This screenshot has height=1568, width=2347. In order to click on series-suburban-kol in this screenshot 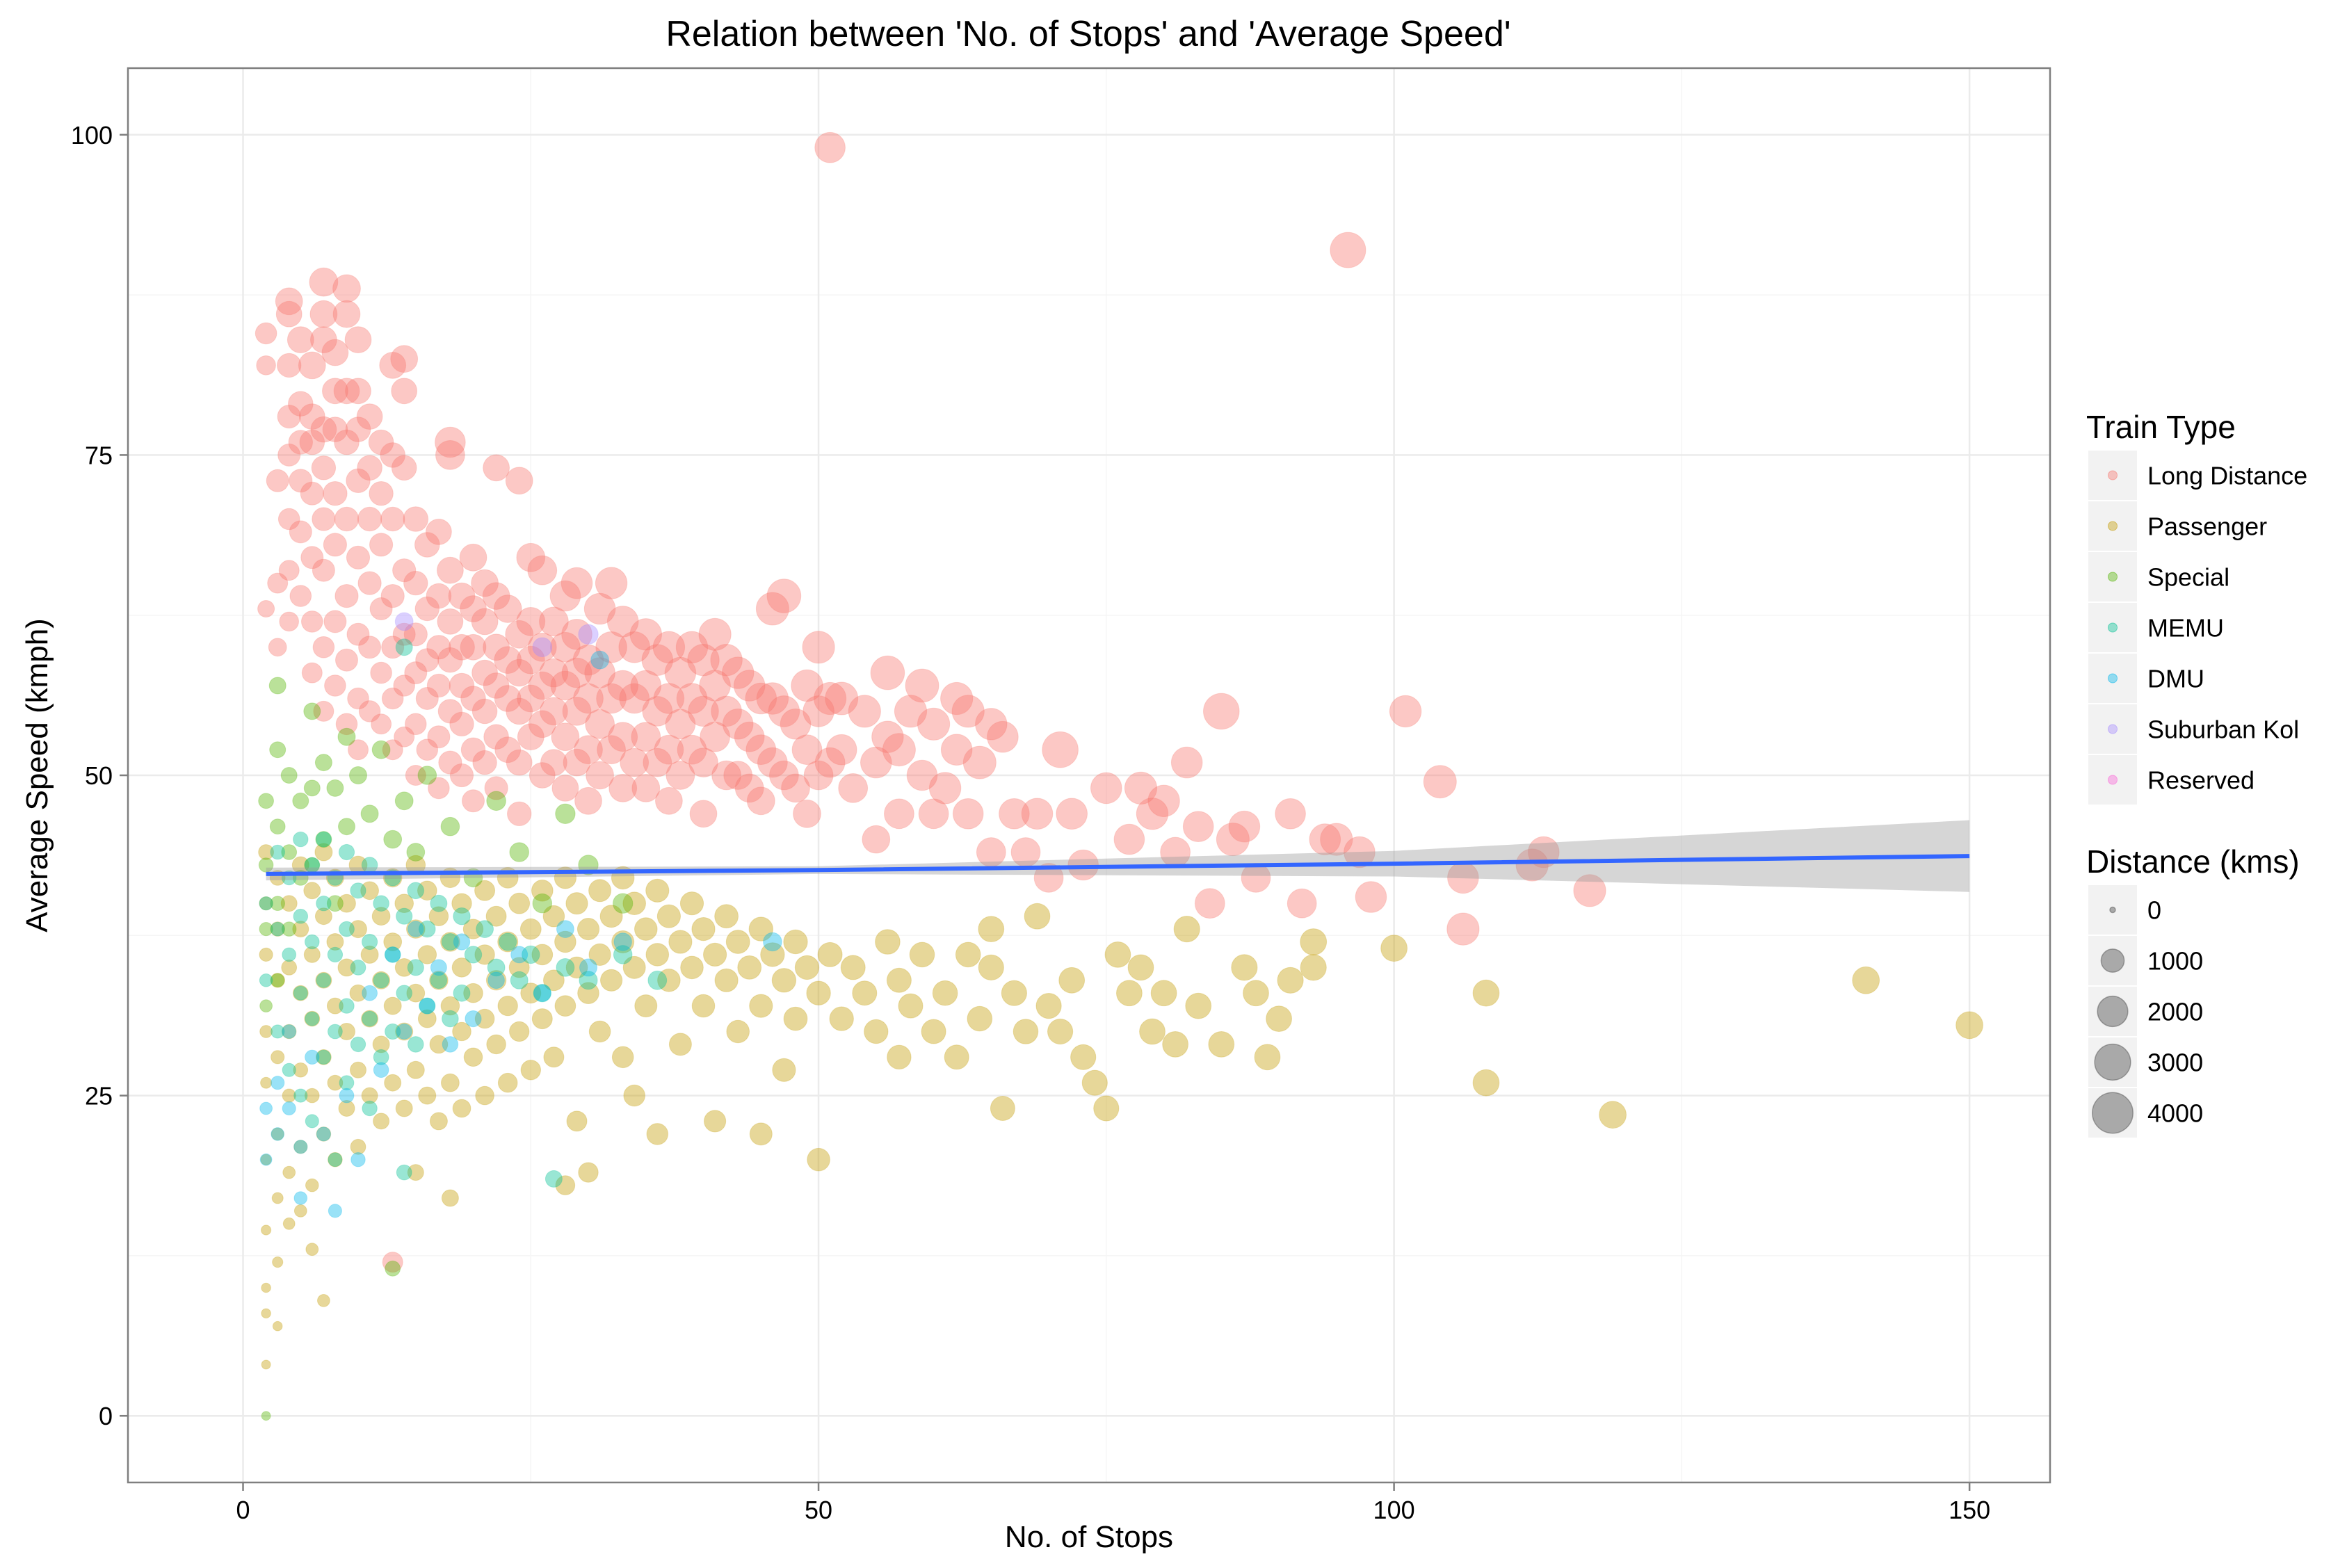, I will do `click(496, 635)`.